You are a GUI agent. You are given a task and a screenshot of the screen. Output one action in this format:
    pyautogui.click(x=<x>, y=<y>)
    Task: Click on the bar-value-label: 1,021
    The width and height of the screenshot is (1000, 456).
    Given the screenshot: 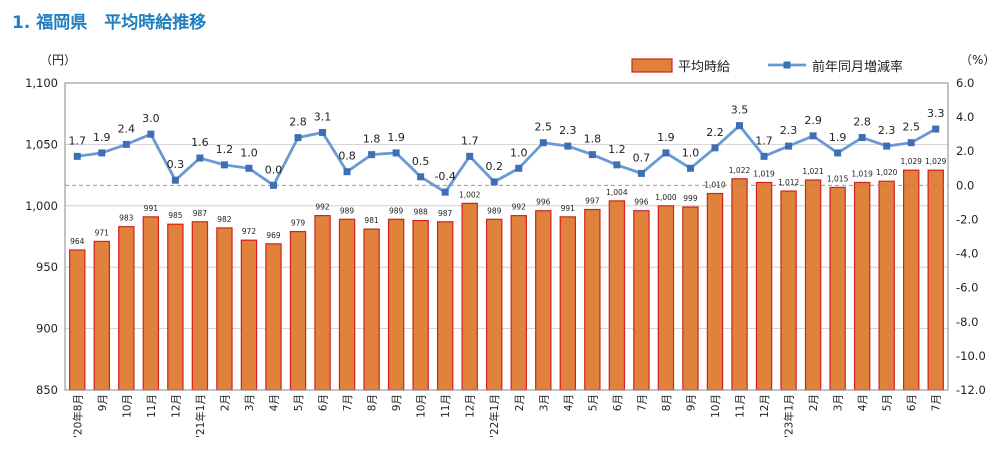 What is the action you would take?
    pyautogui.click(x=813, y=171)
    